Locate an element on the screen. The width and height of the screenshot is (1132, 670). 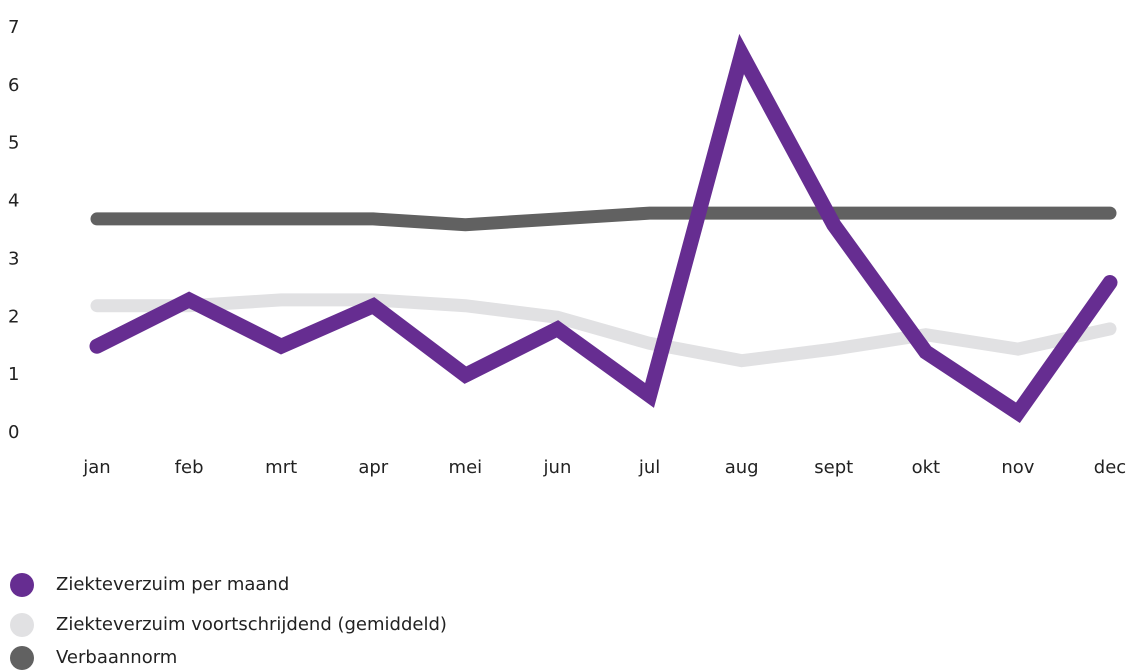
legend-label: Verbaannorm is located at coordinates (116, 657).